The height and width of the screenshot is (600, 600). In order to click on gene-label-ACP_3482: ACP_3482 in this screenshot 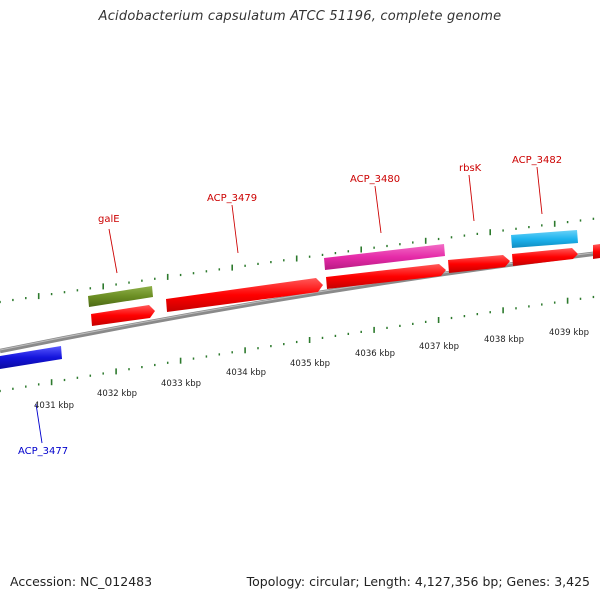, I will do `click(537, 160)`.